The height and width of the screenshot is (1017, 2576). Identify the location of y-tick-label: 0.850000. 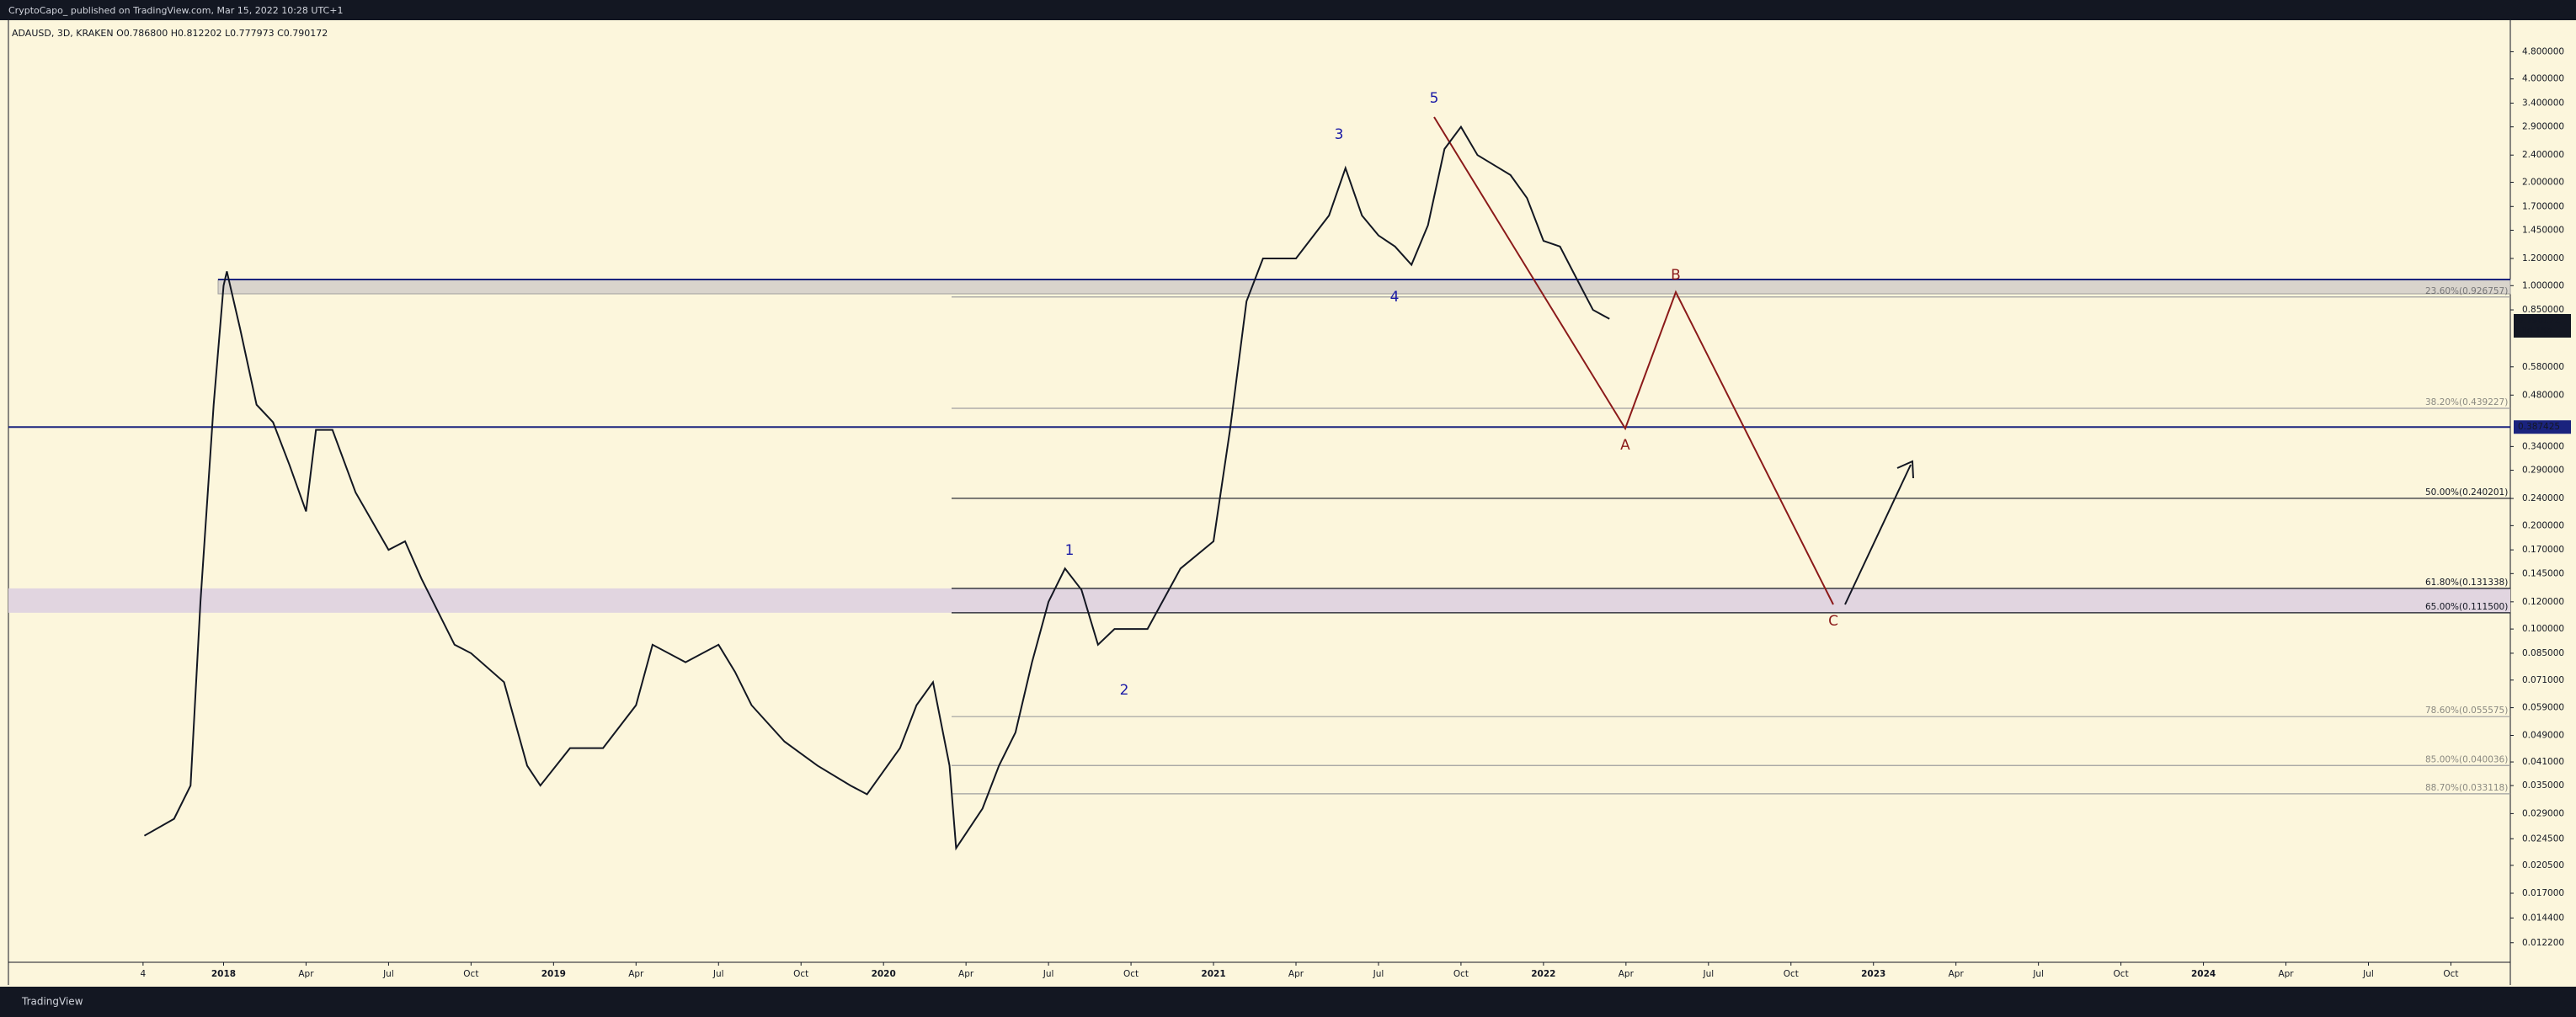
(2543, 310).